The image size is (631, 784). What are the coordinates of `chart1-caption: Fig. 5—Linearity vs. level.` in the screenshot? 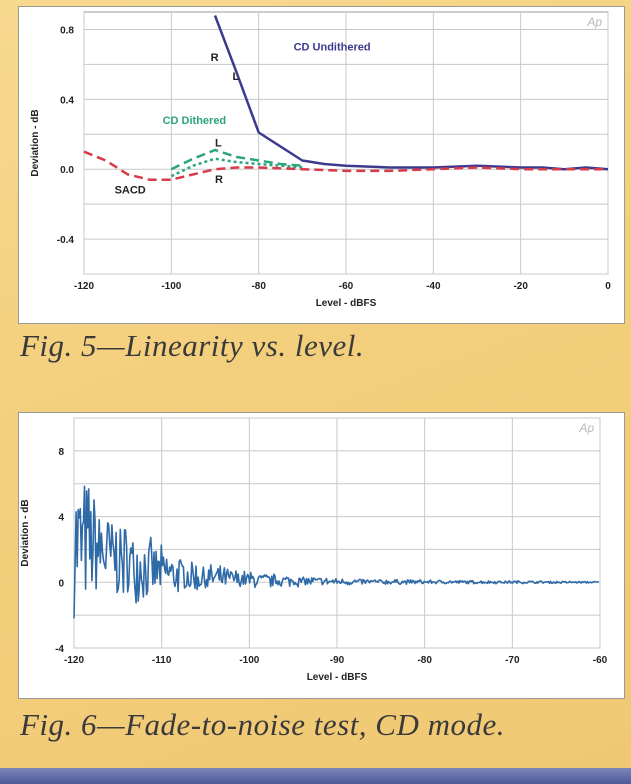 It's located at (192, 345).